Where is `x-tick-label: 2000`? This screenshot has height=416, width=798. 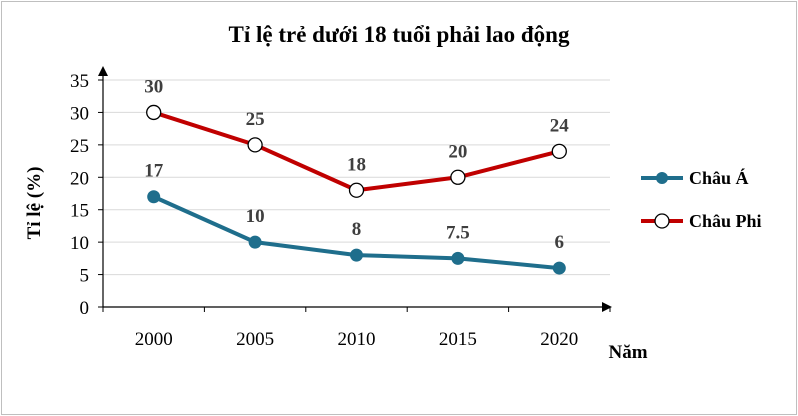 x-tick-label: 2000 is located at coordinates (154, 339).